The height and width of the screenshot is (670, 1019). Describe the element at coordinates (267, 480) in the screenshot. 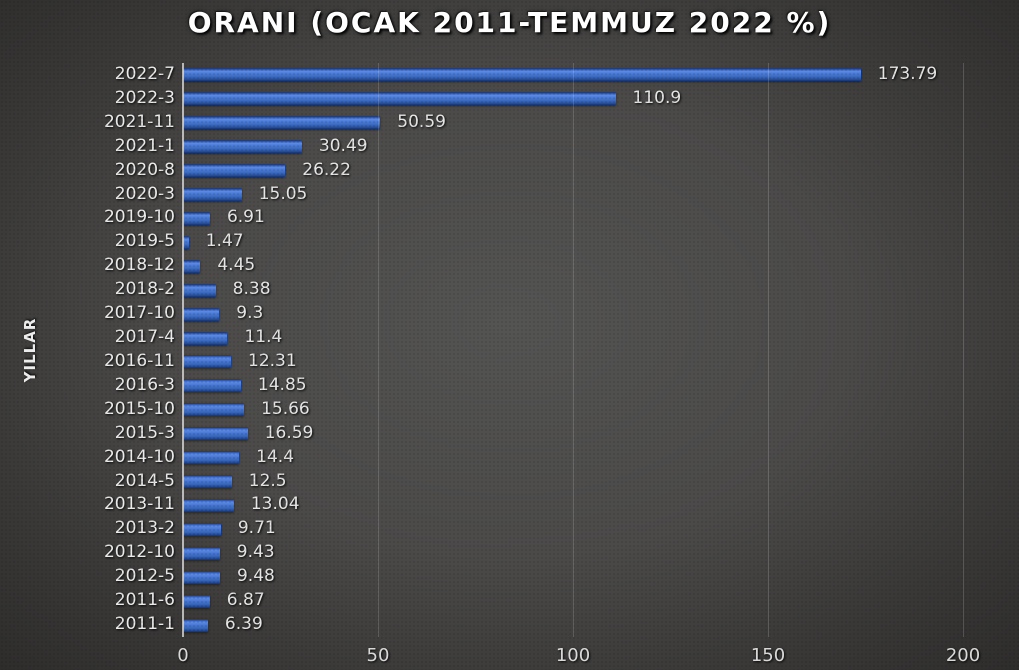

I see `value-label: 12.5` at that location.